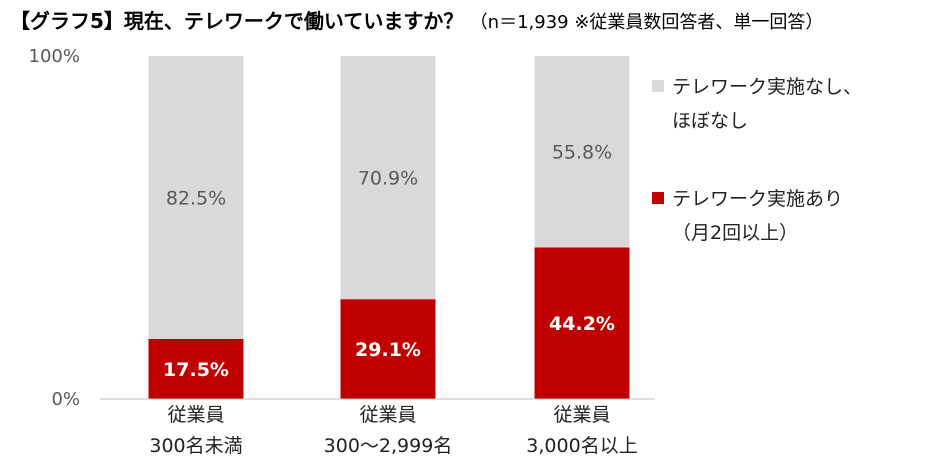  What do you see at coordinates (237, 21) in the screenshot?
I see `chart-title-main: 【グラフ5】現在、テレワークで働いていますか？` at bounding box center [237, 21].